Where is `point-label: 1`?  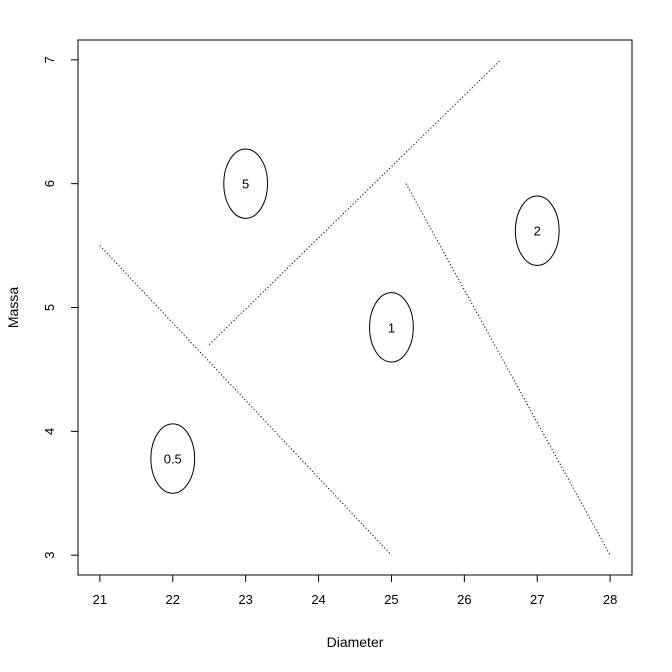 point-label: 1 is located at coordinates (391, 327).